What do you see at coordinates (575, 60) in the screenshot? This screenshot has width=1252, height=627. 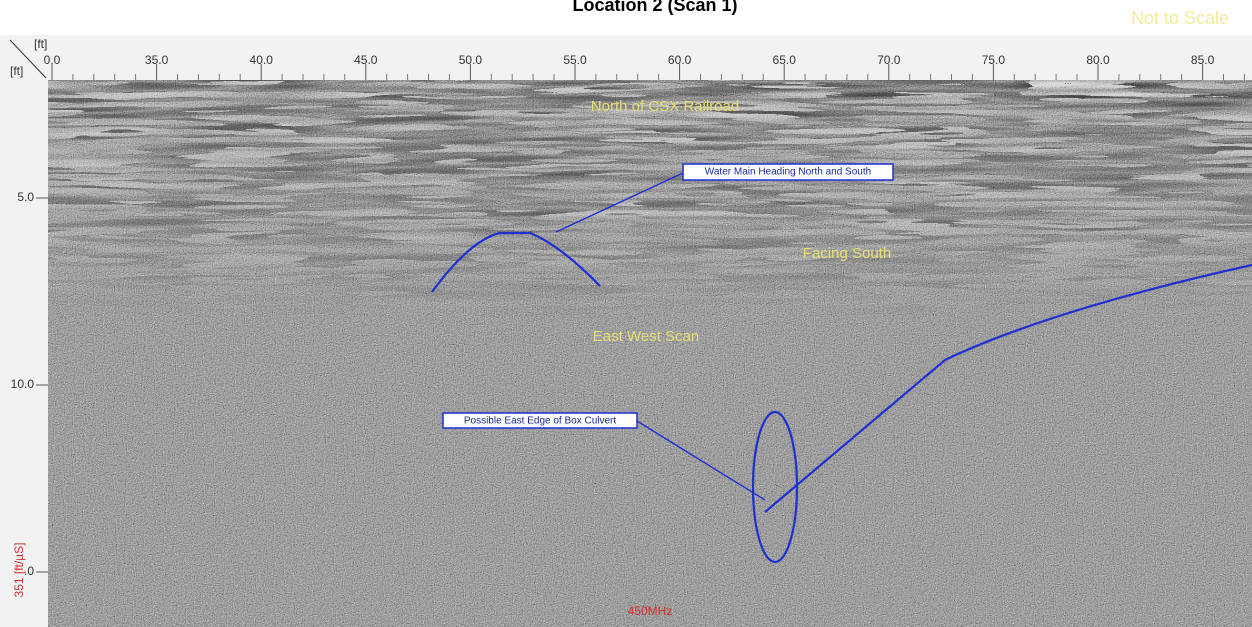 I see `x-tick-label: 55.0` at bounding box center [575, 60].